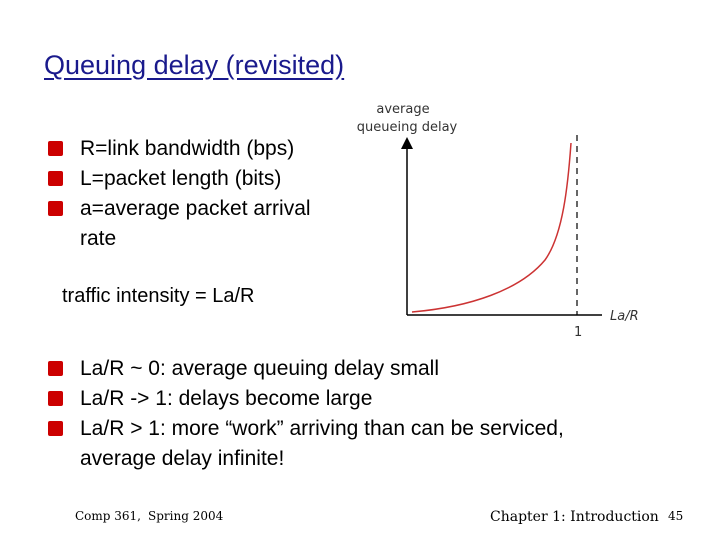 This screenshot has height=540, width=720. What do you see at coordinates (187, 148) in the screenshot?
I see `bullet-text: R=link bandwidth (bps)` at bounding box center [187, 148].